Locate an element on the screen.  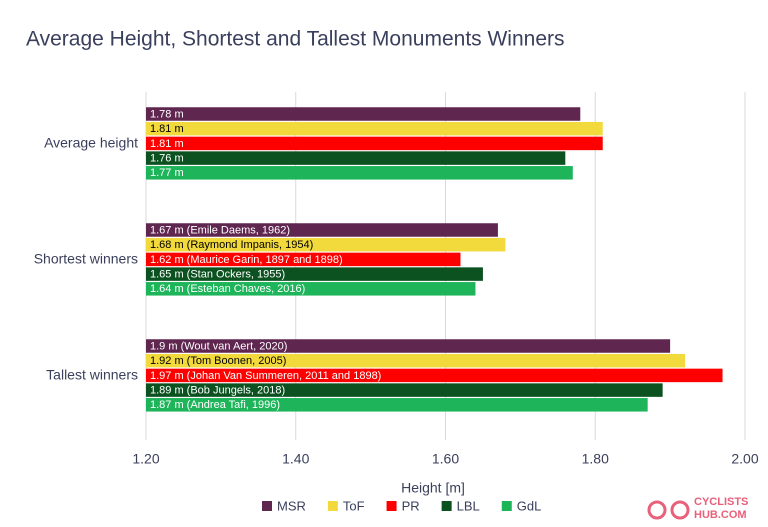
x-tick-label: 1.40 is located at coordinates (295, 459).